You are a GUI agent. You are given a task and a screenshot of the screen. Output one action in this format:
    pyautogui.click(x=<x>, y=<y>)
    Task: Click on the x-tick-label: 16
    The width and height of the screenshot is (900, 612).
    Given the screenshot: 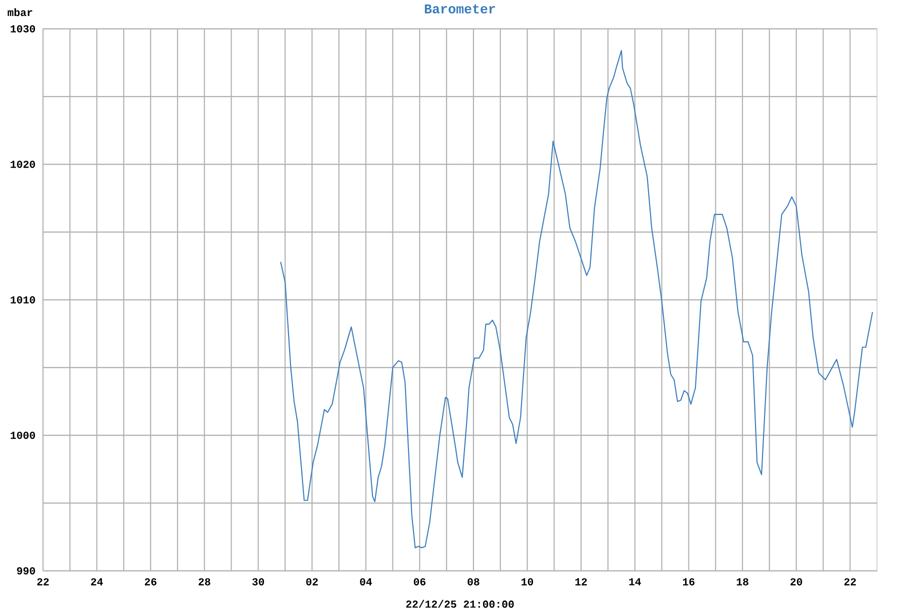 What is the action you would take?
    pyautogui.click(x=688, y=582)
    